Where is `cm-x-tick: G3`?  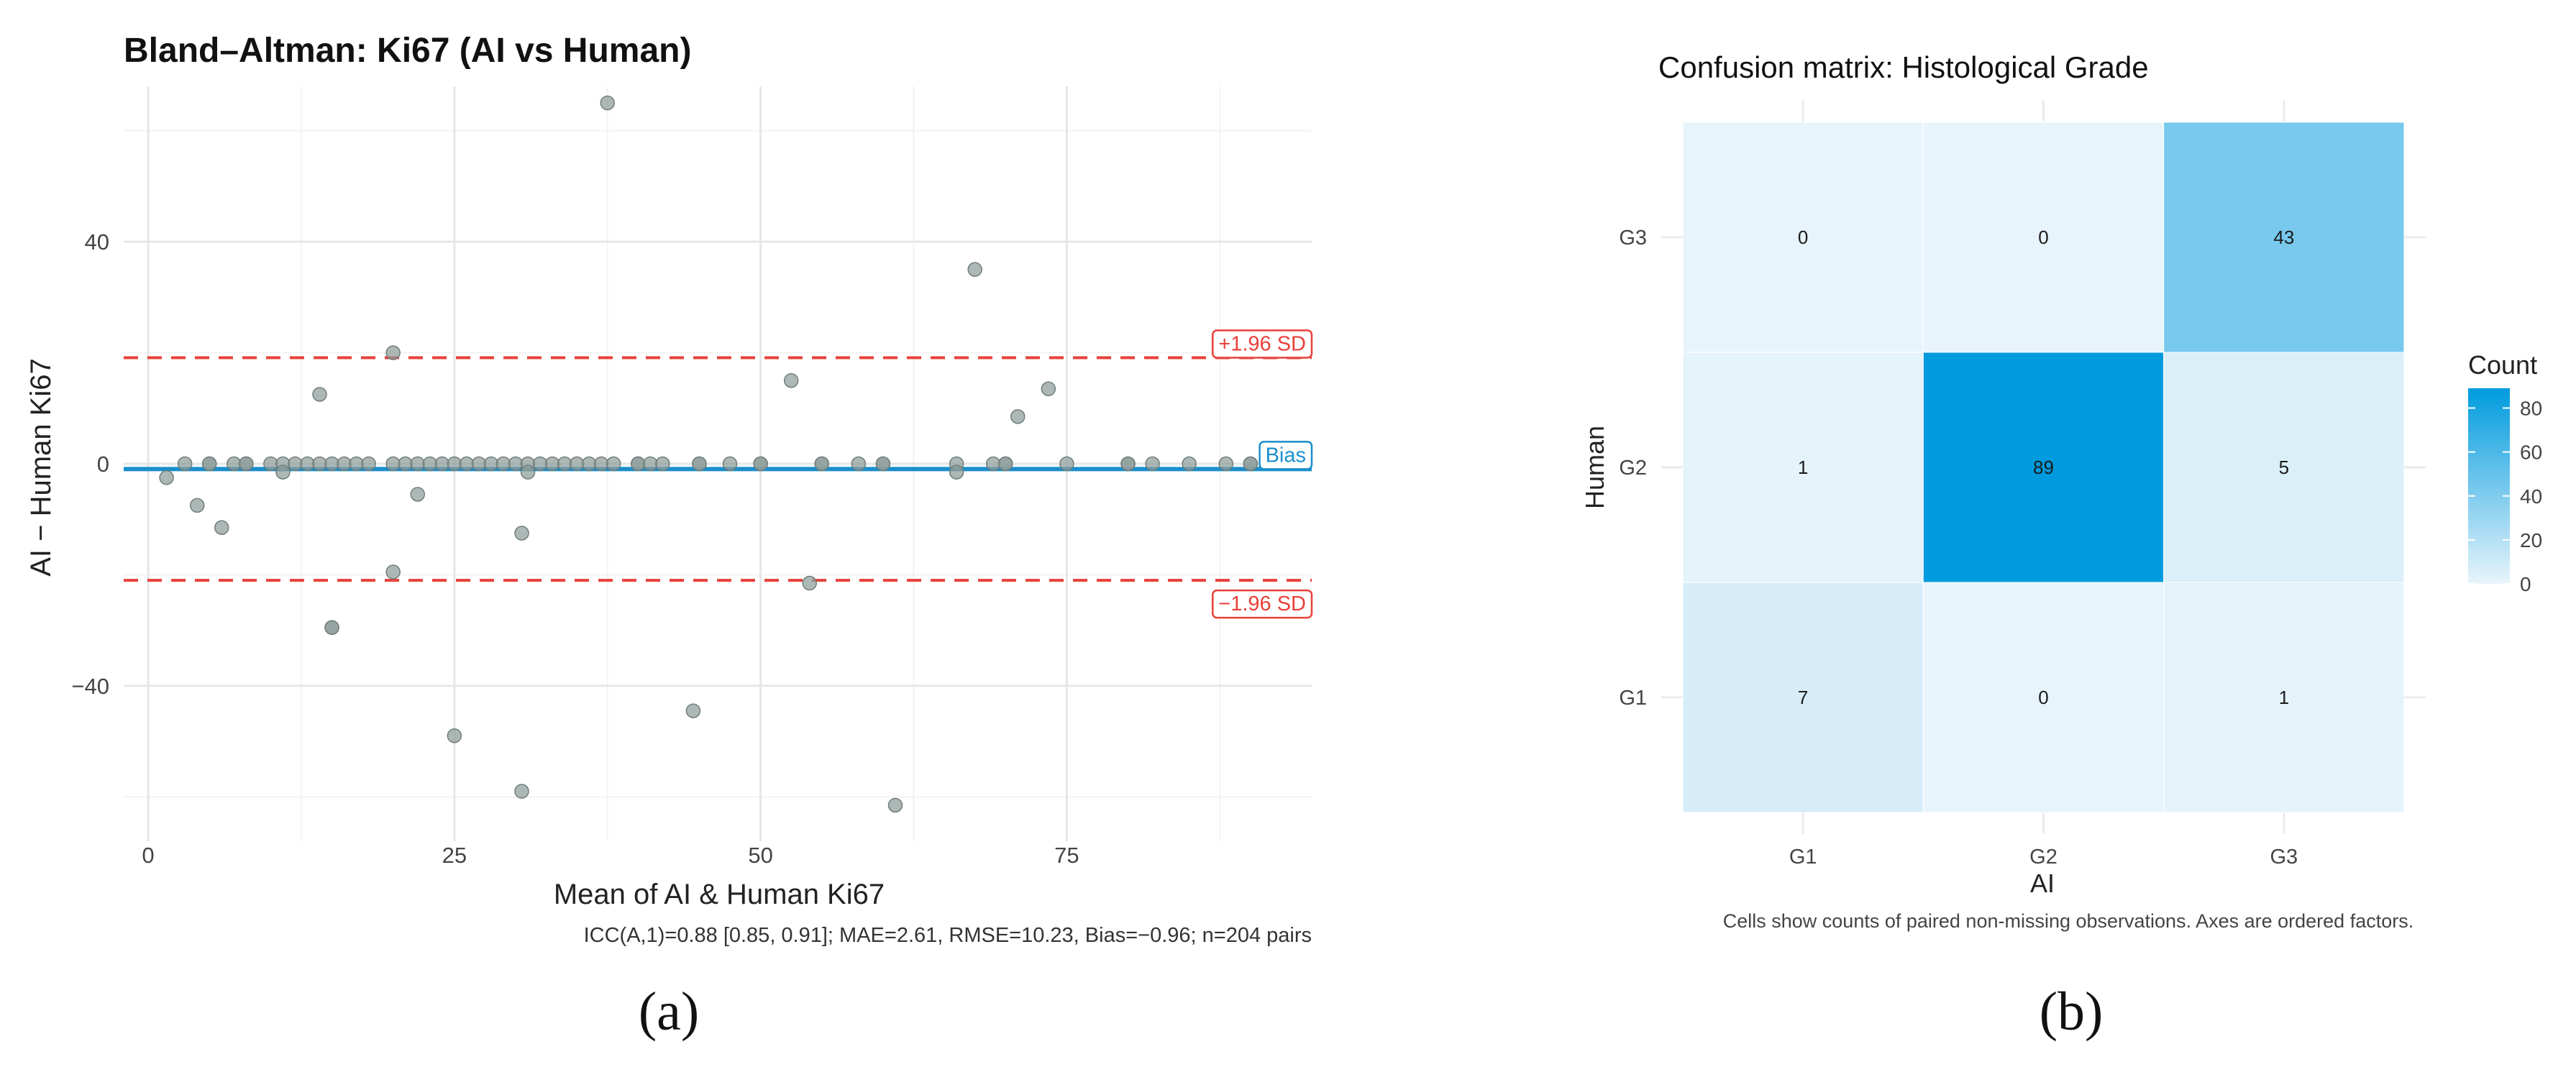
cm-x-tick: G3 is located at coordinates (2284, 857).